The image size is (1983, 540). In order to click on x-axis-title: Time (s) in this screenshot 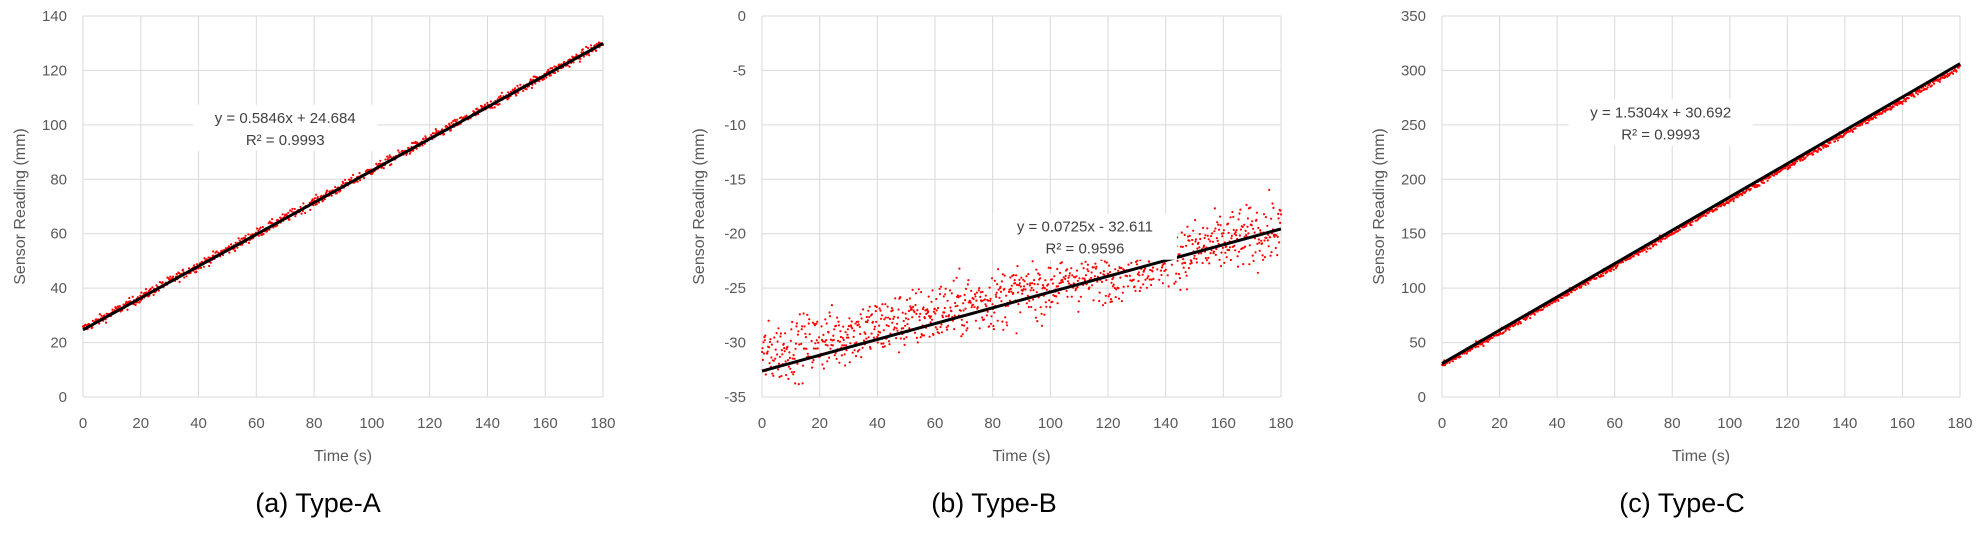, I will do `click(1021, 456)`.